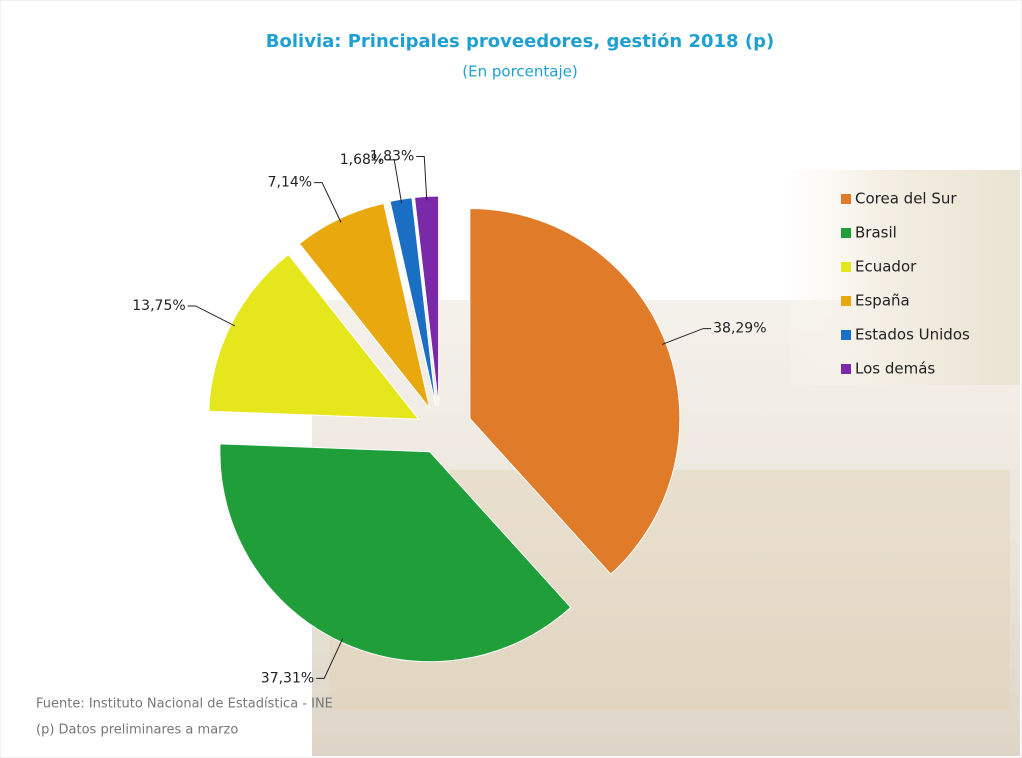 This screenshot has width=1022, height=758. Describe the element at coordinates (137, 730) in the screenshot. I see `footnote: (p) Datos preliminares a marzo` at that location.